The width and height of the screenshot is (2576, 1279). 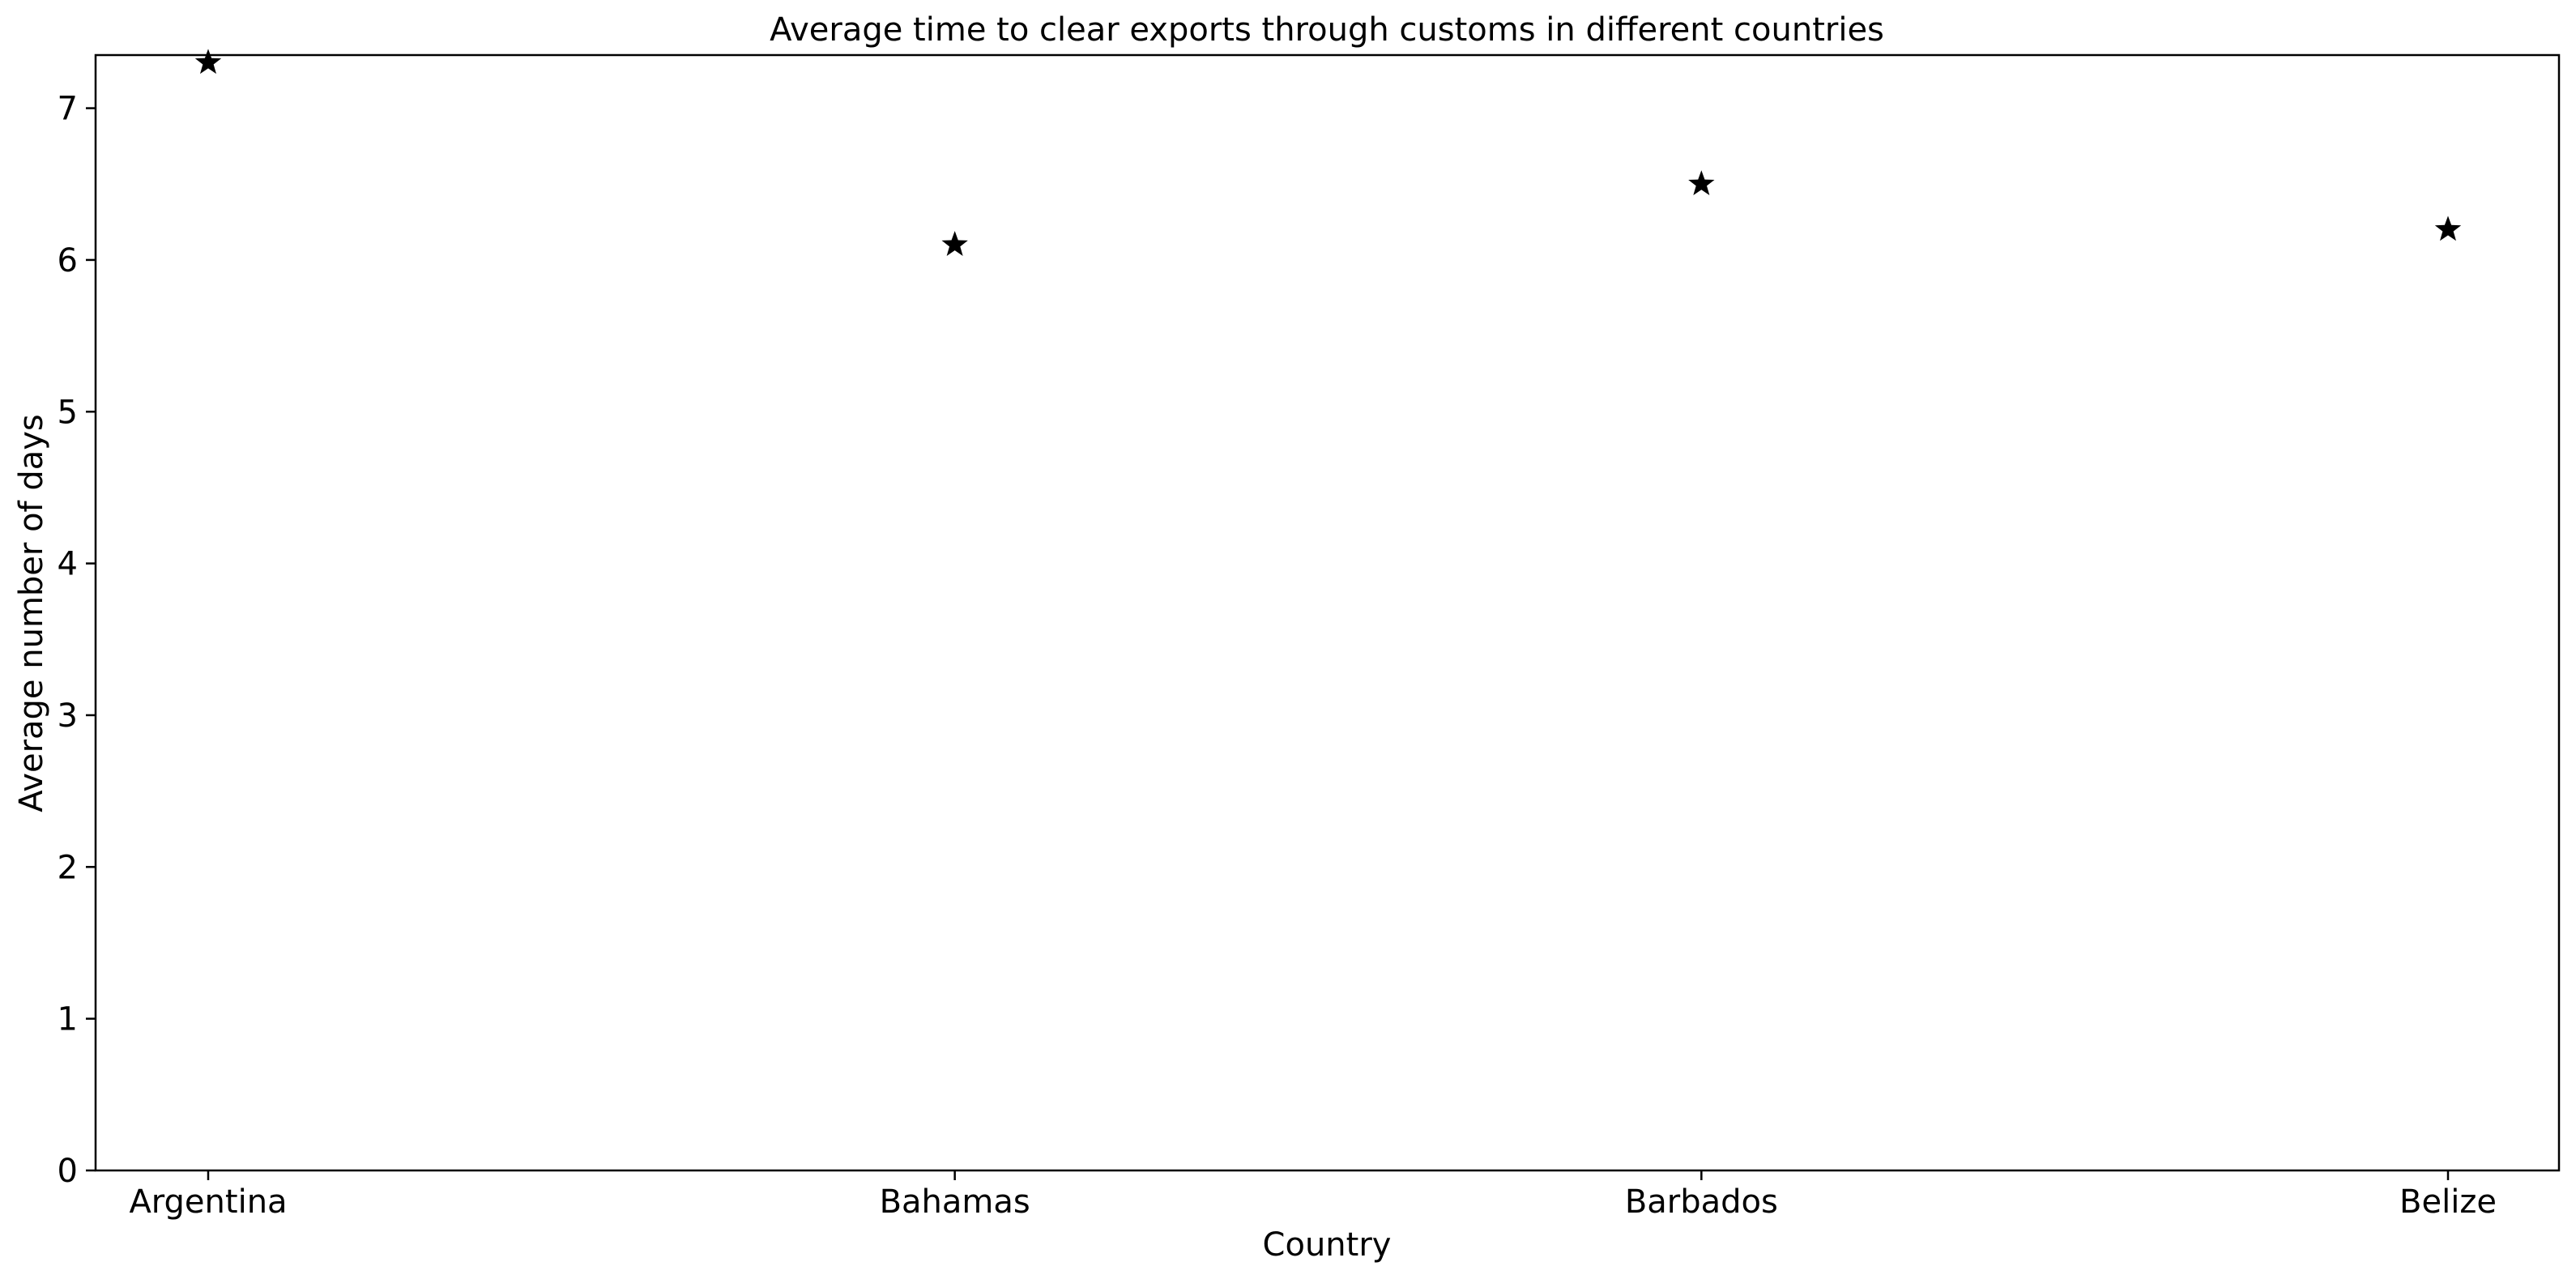 I want to click on x-tick-label: Belize, so click(x=2448, y=1202).